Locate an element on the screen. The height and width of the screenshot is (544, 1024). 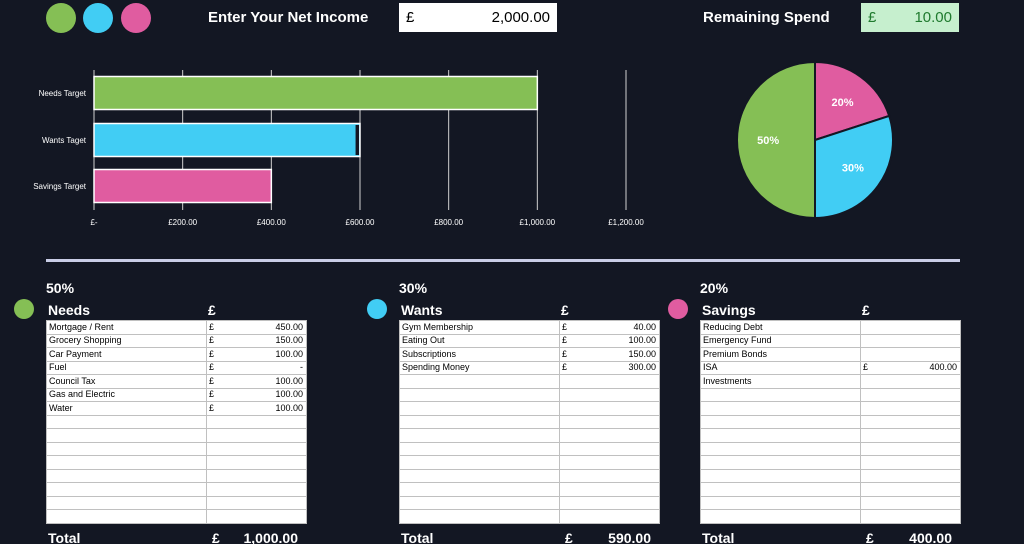
expense-amount: 400.00 is located at coordinates (920, 367).